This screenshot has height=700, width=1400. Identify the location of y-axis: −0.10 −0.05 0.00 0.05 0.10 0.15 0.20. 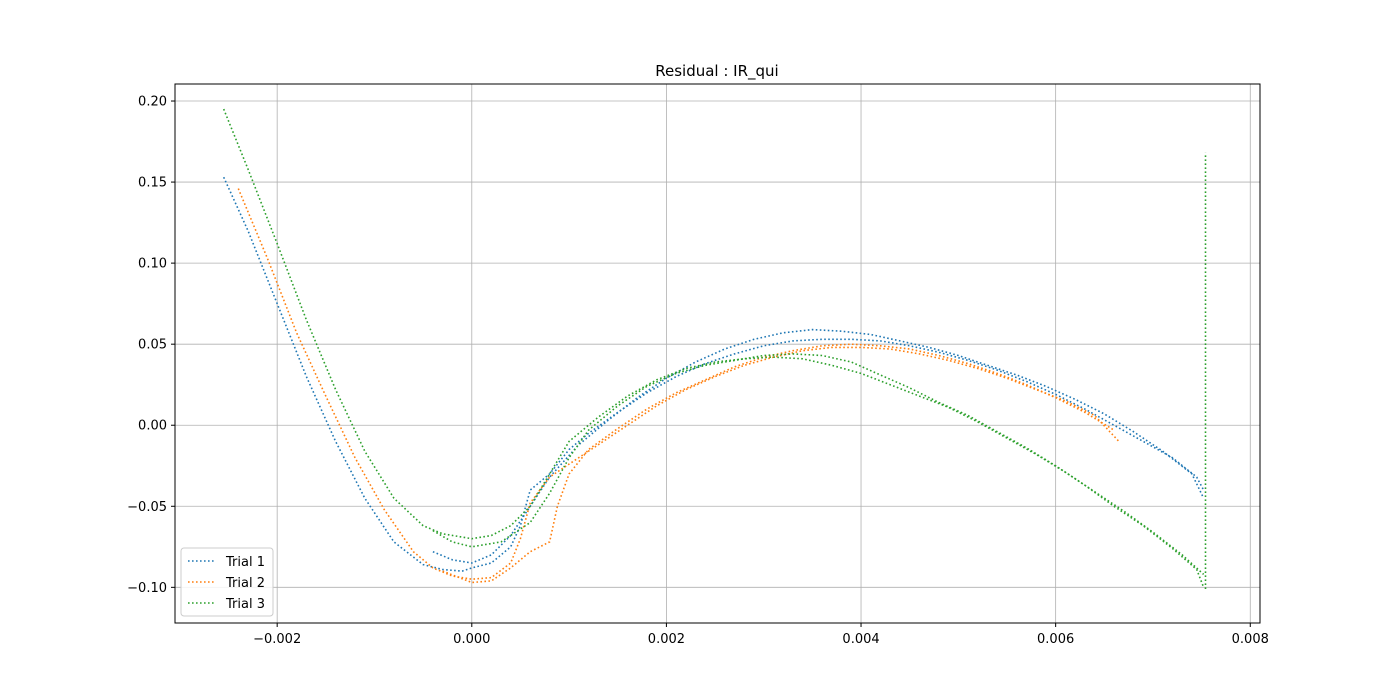
(151, 345).